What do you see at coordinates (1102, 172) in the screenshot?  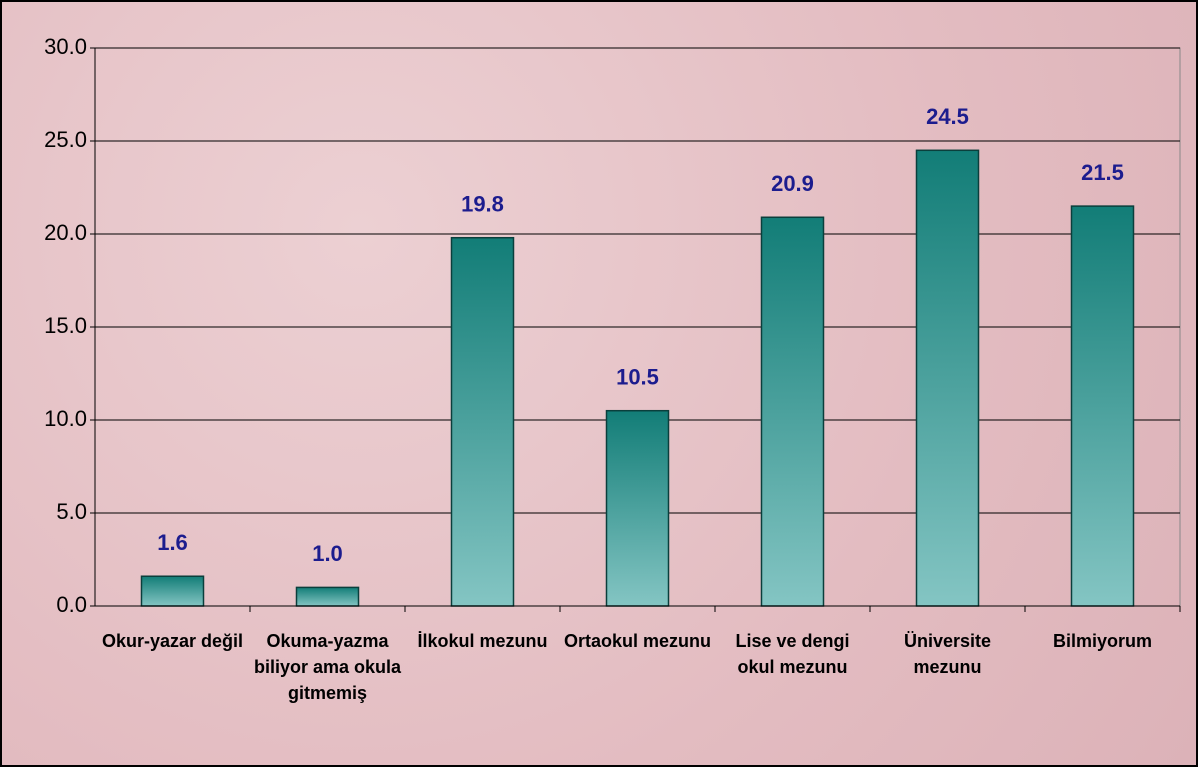 I see `data-label: 21.5` at bounding box center [1102, 172].